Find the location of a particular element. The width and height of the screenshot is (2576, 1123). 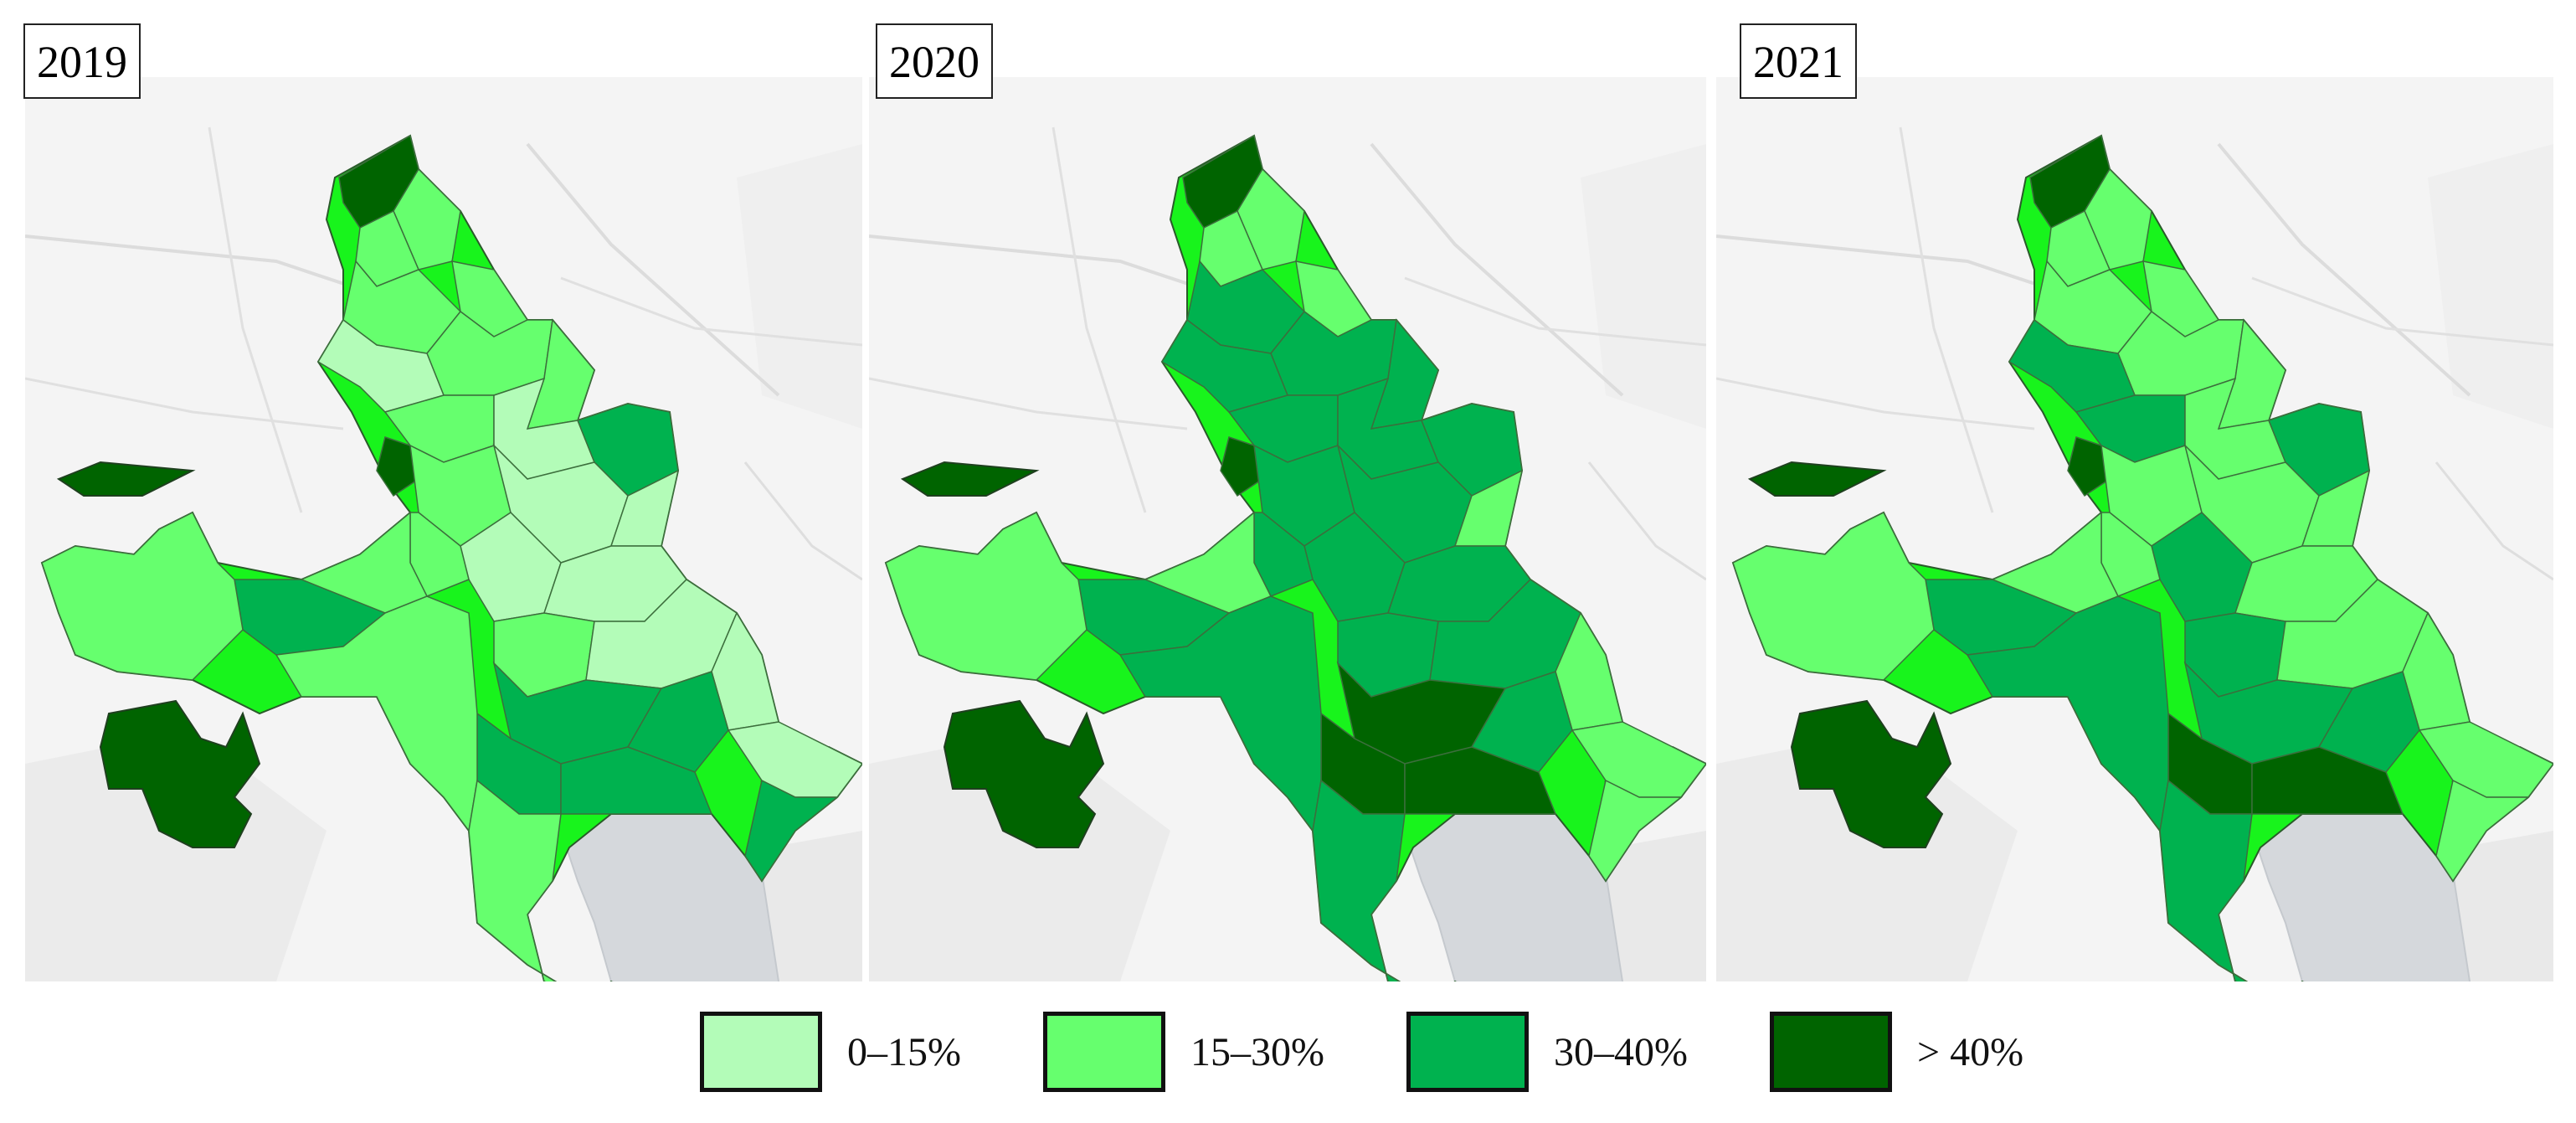

district-south-5-2020 is located at coordinates (1522, 722).